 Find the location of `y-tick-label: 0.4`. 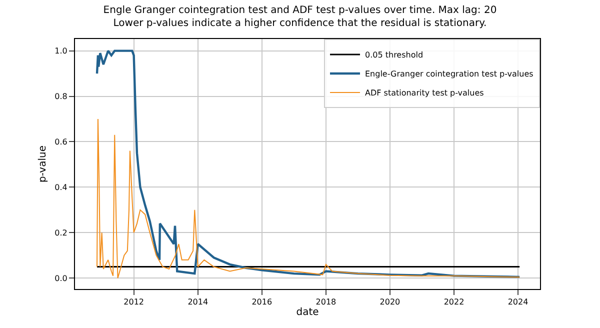

y-tick-label: 0.4 is located at coordinates (61, 187).